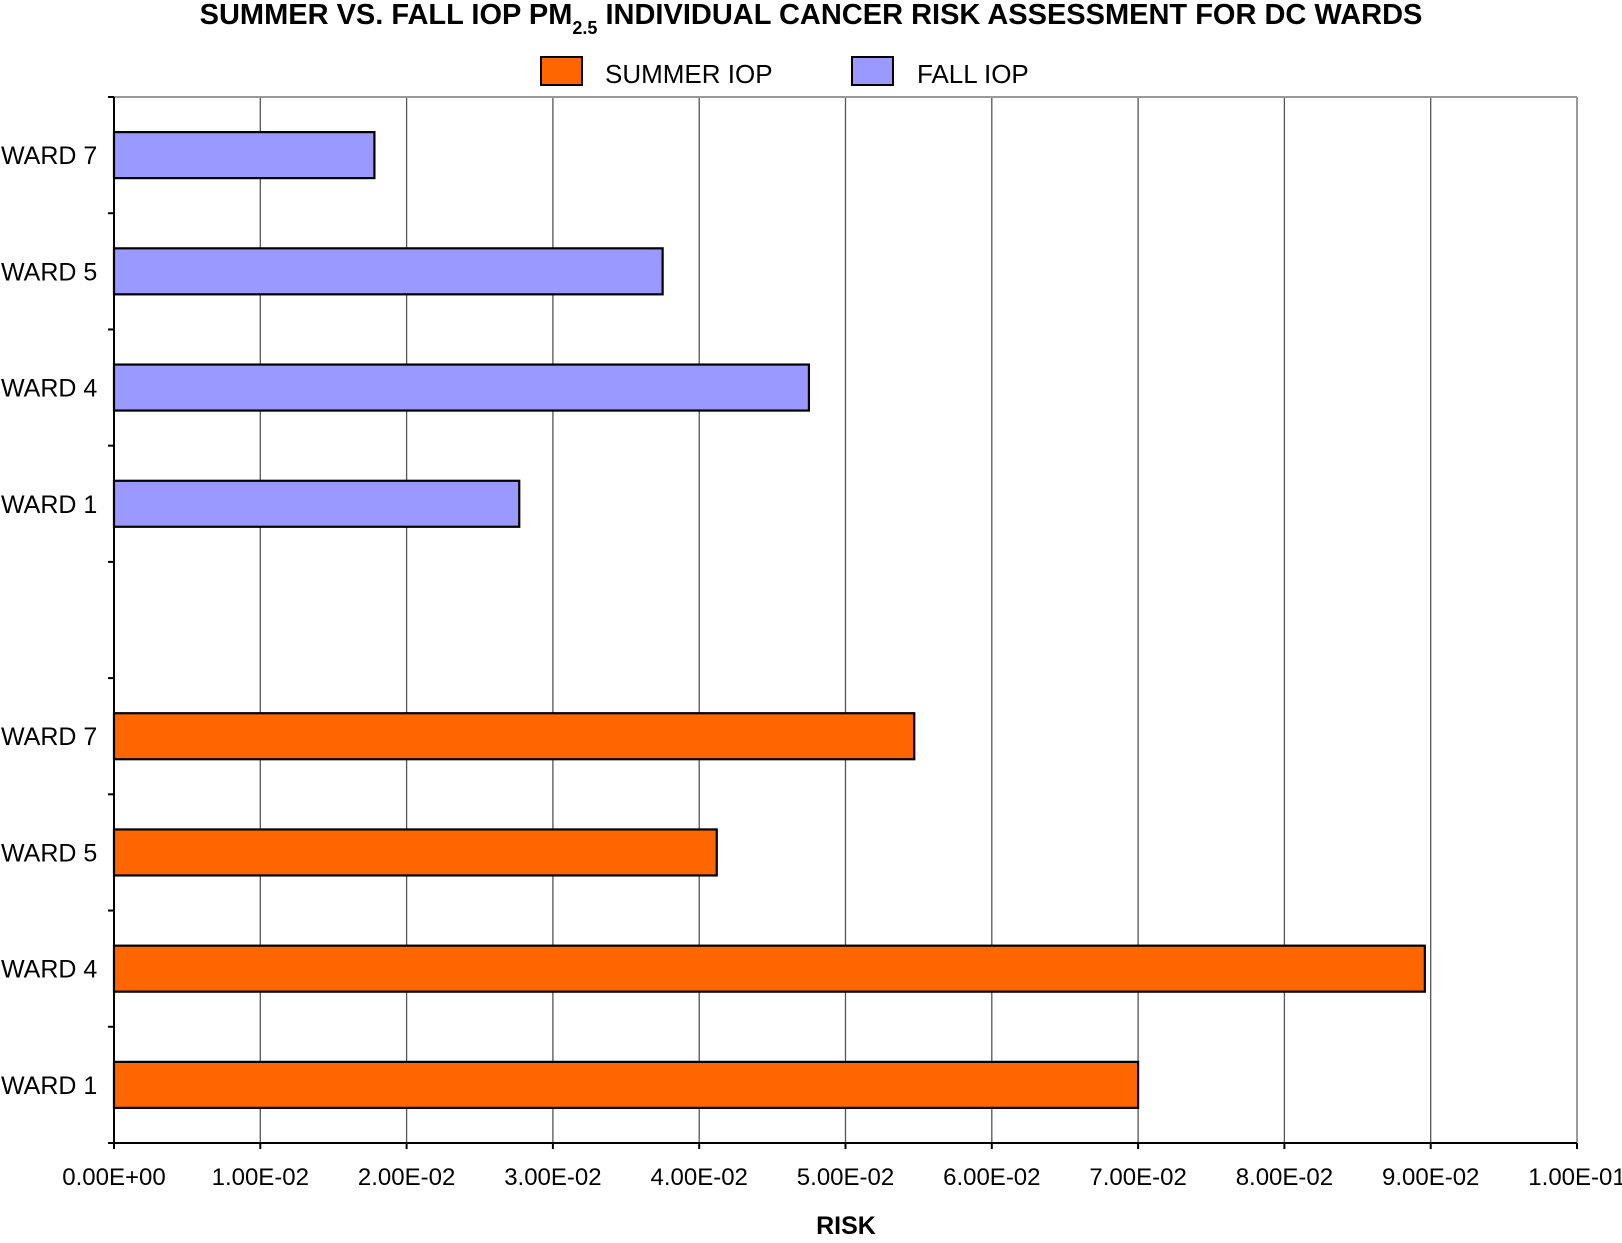  What do you see at coordinates (991, 1177) in the screenshot?
I see `x-tick-label: 6.00E-02` at bounding box center [991, 1177].